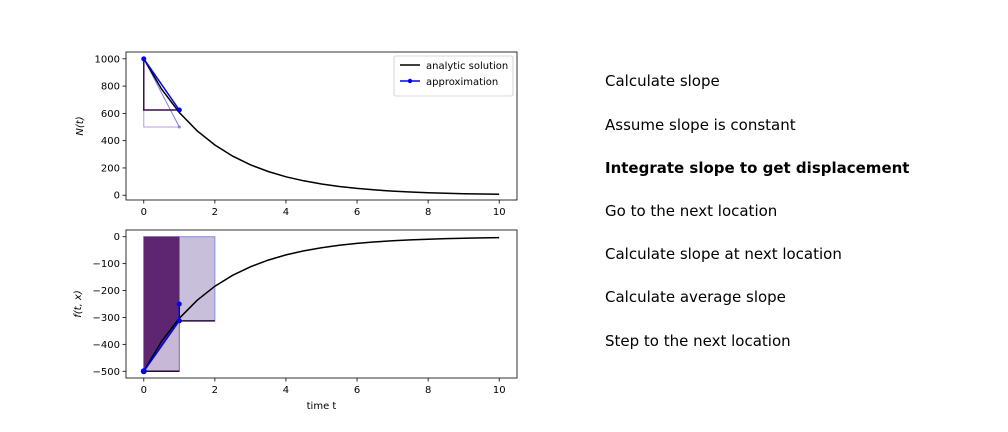 The width and height of the screenshot is (1008, 432). I want to click on step-item: Integrate slope to get displacement, so click(757, 168).